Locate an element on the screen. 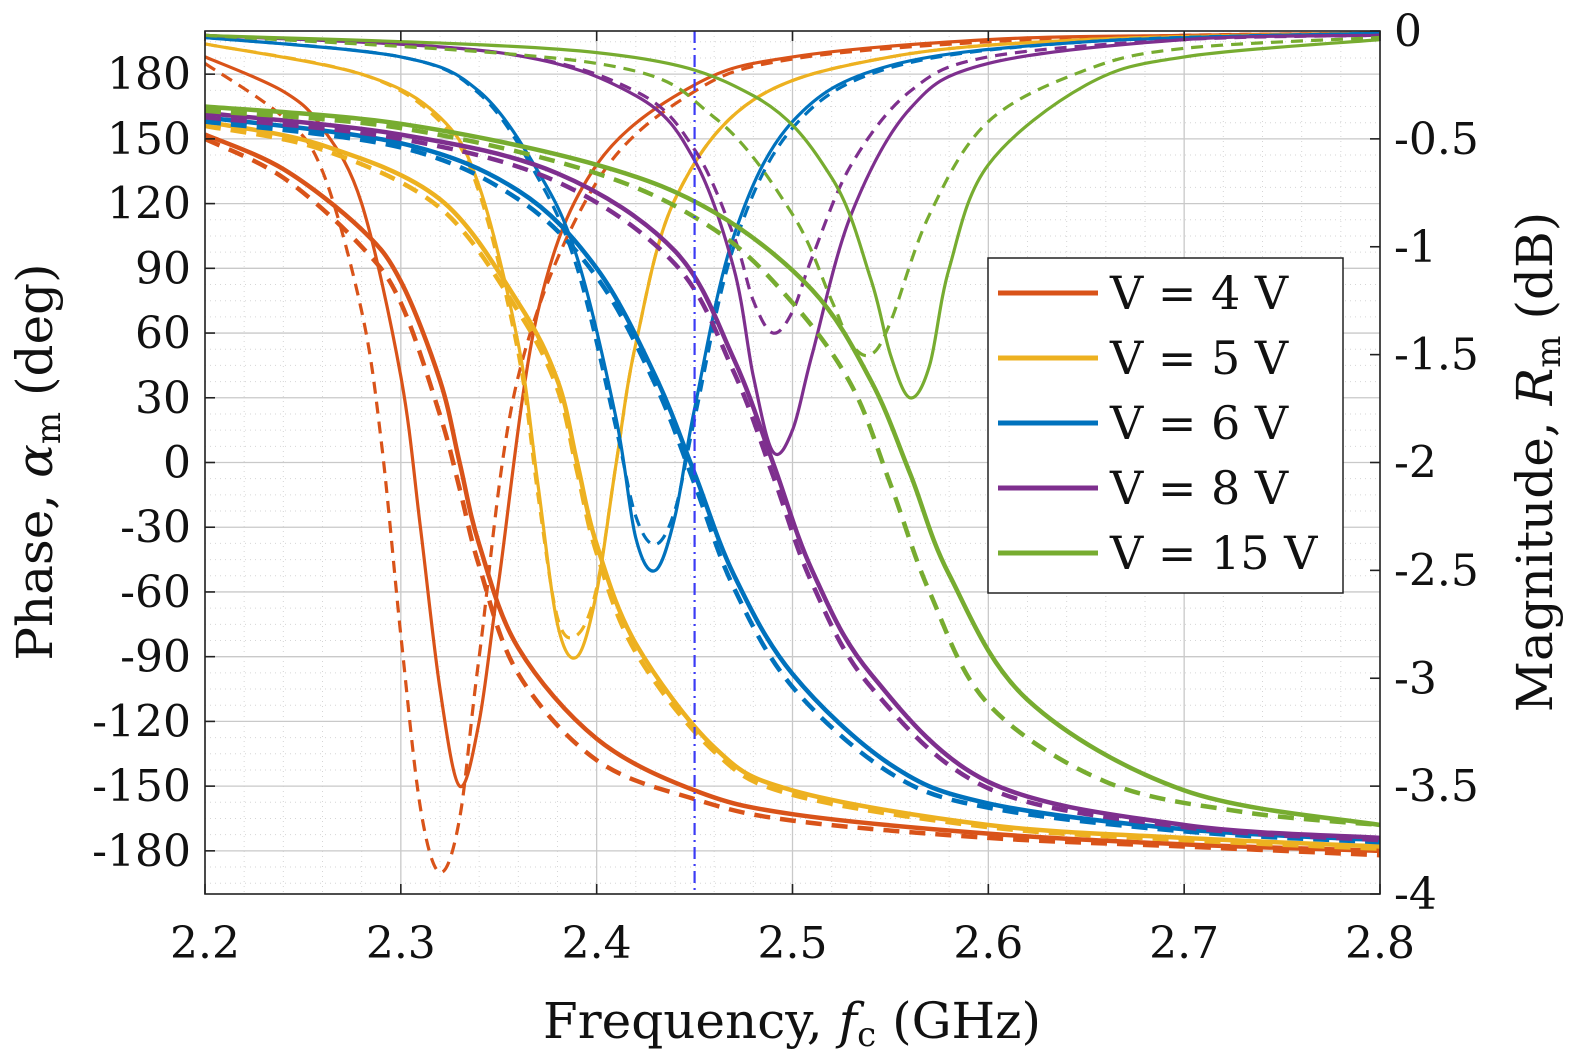 This screenshot has height=1063, width=1573. y-right-tick-label: -1 is located at coordinates (1415, 247).